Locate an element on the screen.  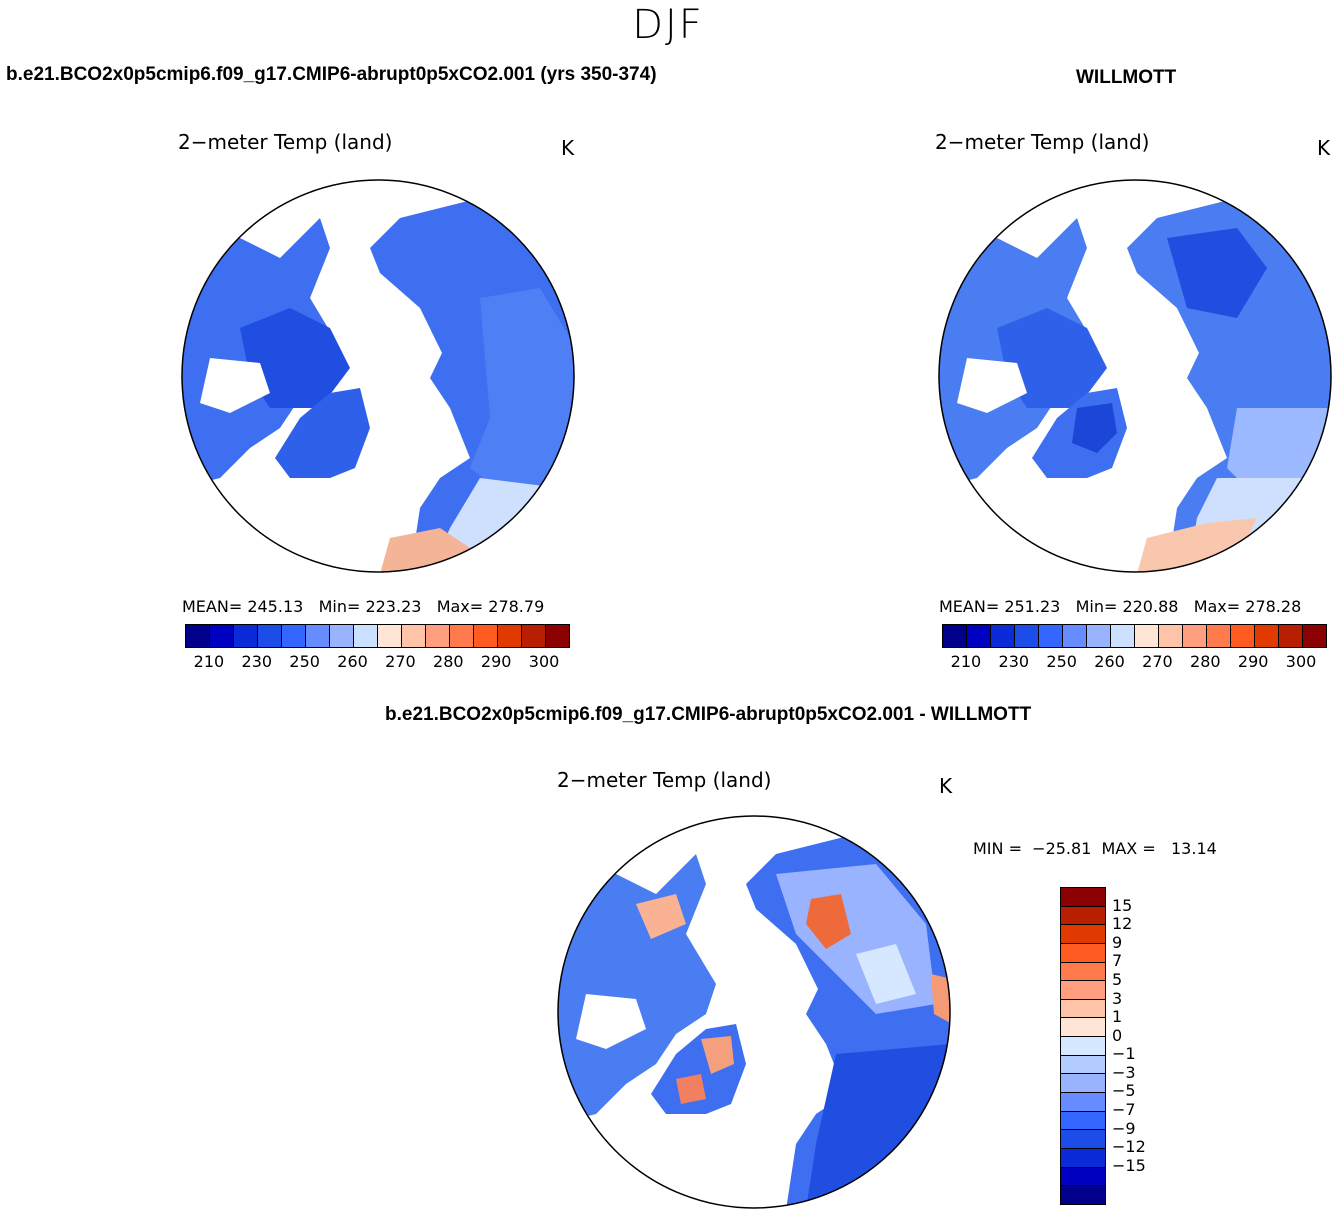
panel3-colorbar-ticks: 15 12 9 7 5 3 1 0 −1 −3 −5 −7 −9 −12 −15 is located at coordinates (1142, 1045).